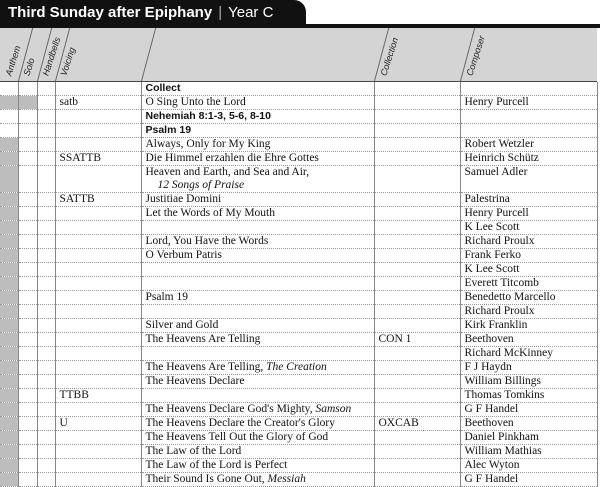 This screenshot has height=487, width=600. I want to click on header-rule, so click(300, 26).